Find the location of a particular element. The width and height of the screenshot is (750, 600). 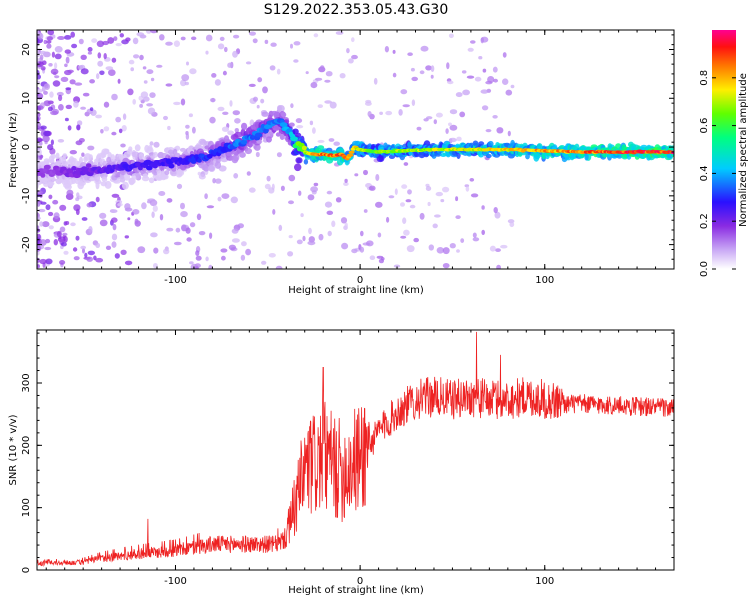

snr-x-axis-label: Height of straight line (km) is located at coordinates (356, 590).